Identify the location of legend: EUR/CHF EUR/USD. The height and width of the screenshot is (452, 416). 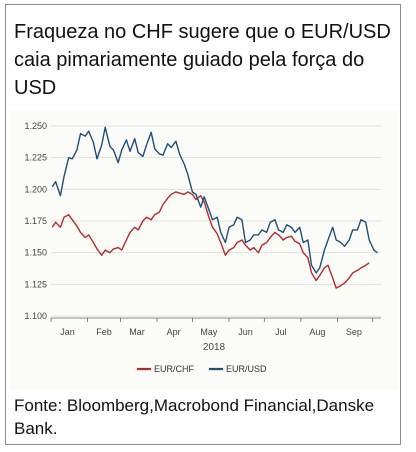
(202, 369).